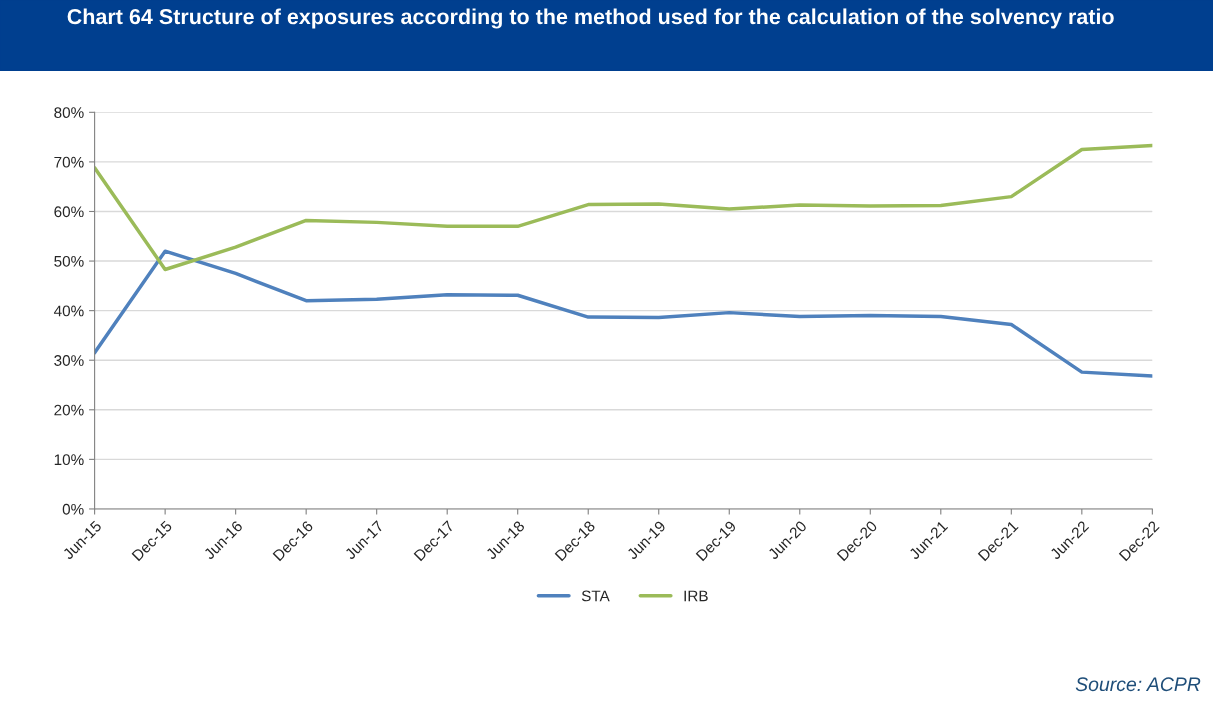 The width and height of the screenshot is (1213, 702). Describe the element at coordinates (595, 596) in the screenshot. I see `legend-label: STA` at that location.